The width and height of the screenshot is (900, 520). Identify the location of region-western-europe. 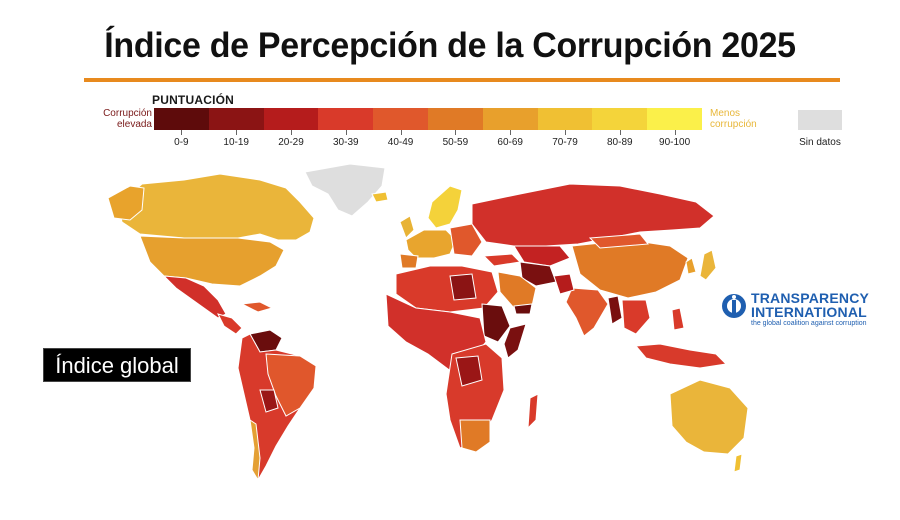
(431, 244).